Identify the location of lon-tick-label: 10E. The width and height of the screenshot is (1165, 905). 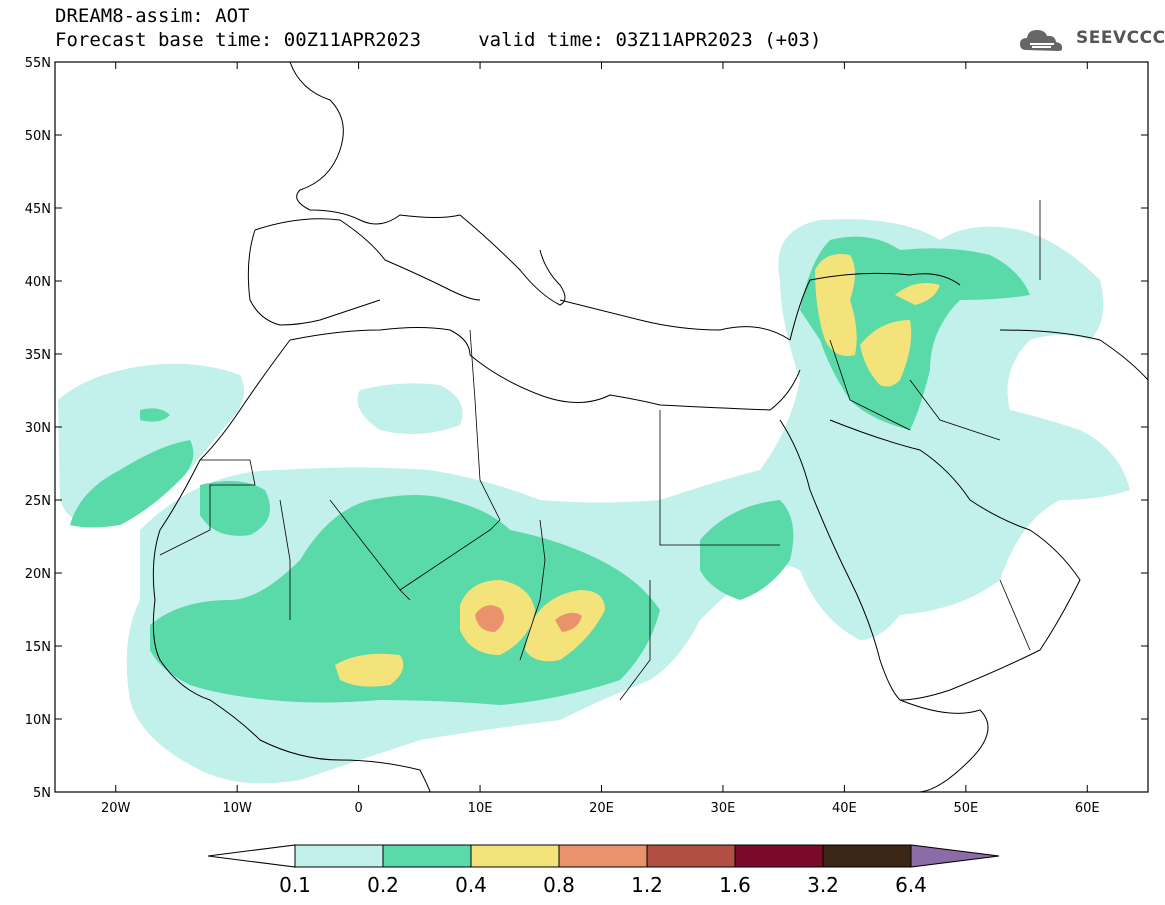
(480, 808).